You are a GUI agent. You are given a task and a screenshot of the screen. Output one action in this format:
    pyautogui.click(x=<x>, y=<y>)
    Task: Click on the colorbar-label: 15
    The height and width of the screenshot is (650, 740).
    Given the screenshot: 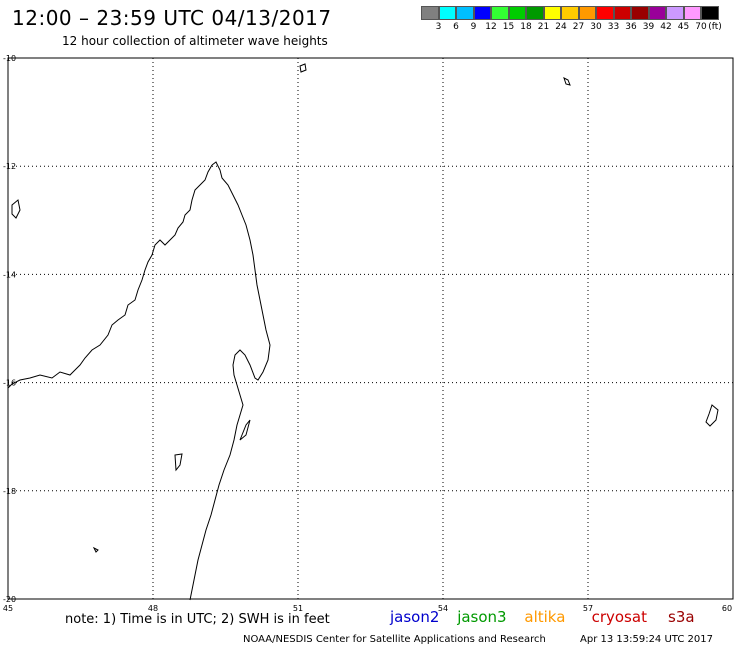 What is the action you would take?
    pyautogui.click(x=508, y=27)
    